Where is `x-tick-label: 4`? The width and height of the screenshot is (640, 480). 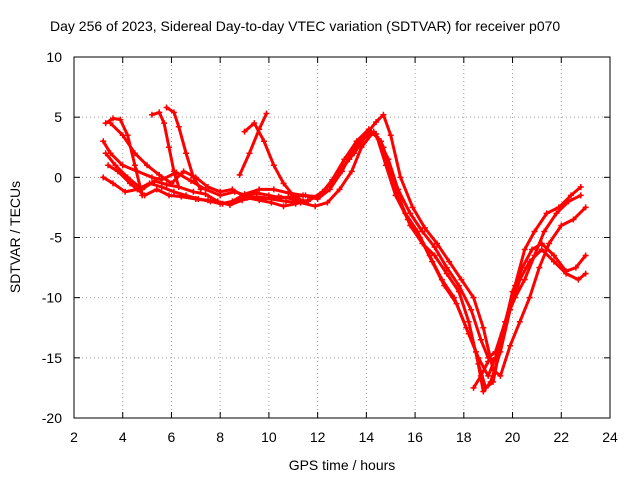
x-tick-label: 4 is located at coordinates (123, 437).